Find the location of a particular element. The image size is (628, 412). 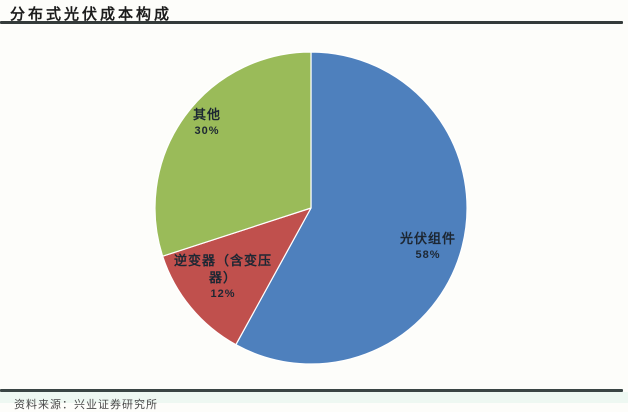

slice-label-other-name: 其他 is located at coordinates (206, 114).